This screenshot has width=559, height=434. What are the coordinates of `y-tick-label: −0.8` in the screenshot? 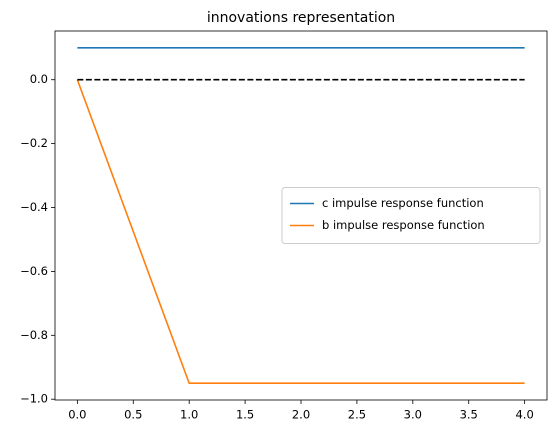 It's located at (34, 335).